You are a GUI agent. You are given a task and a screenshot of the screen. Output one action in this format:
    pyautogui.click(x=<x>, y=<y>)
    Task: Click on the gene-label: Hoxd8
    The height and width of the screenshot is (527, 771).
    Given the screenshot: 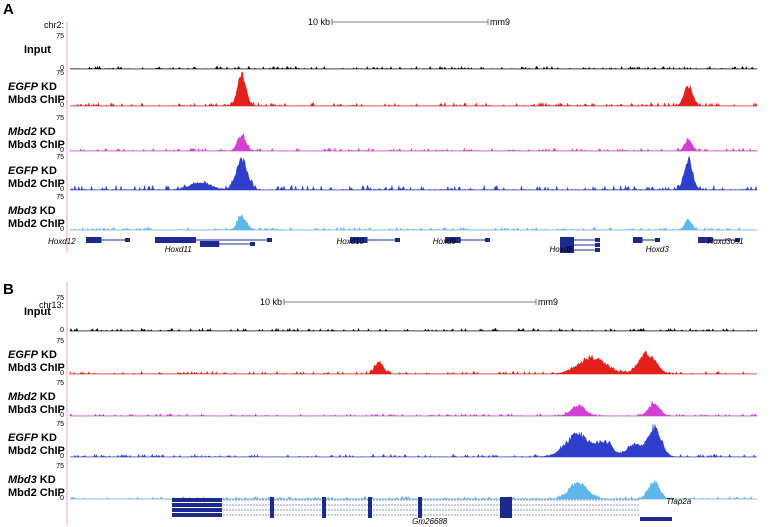 What is the action you would take?
    pyautogui.click(x=562, y=249)
    